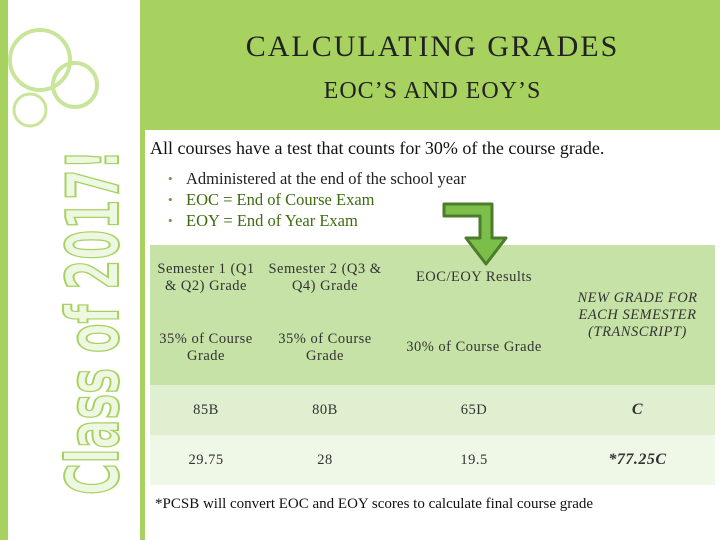 The height and width of the screenshot is (540, 720). Describe the element at coordinates (474, 277) in the screenshot. I see `table-cell: EOC/EOY Results` at that location.